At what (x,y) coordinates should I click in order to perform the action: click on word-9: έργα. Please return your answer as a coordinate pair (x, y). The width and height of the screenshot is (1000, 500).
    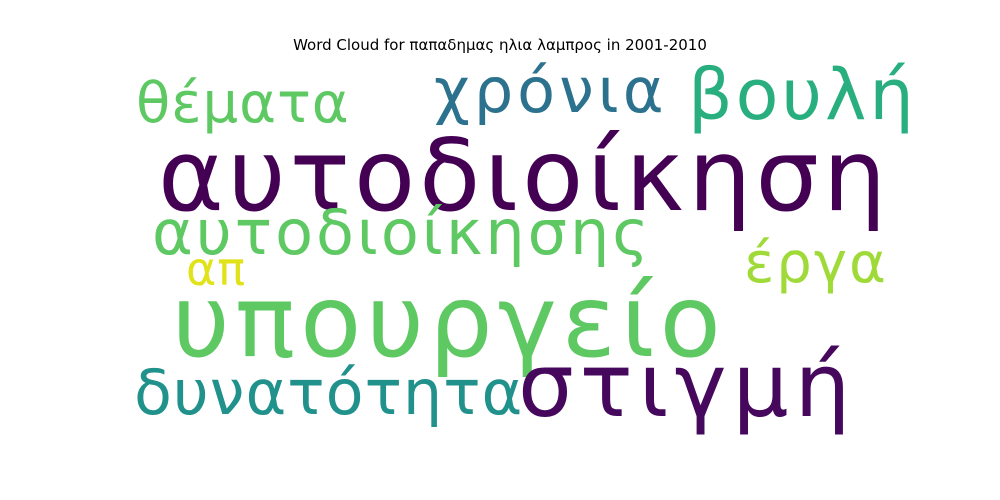
    Looking at the image, I should click on (816, 263).